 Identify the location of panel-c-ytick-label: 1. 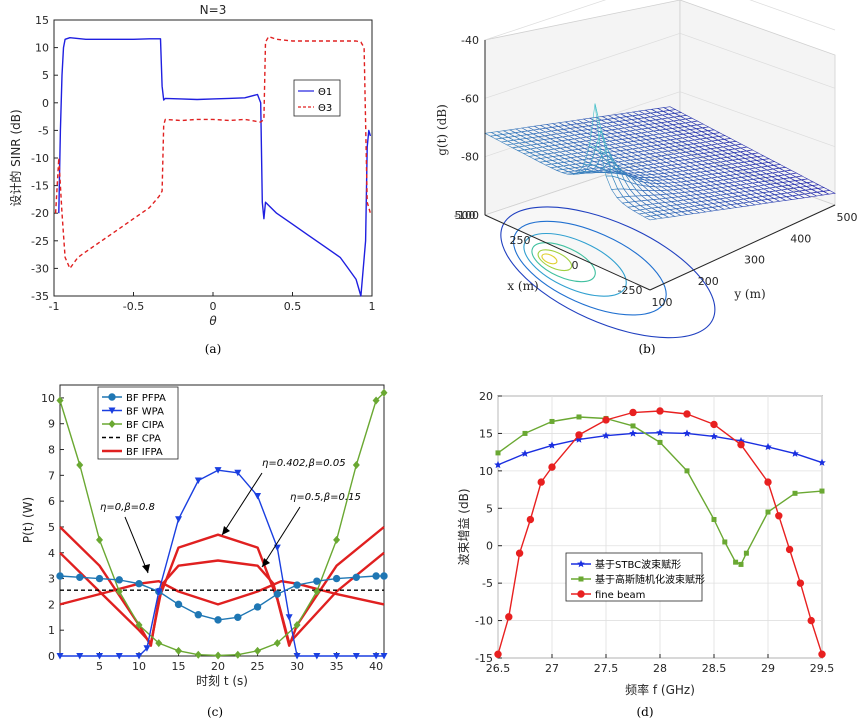
(51, 630).